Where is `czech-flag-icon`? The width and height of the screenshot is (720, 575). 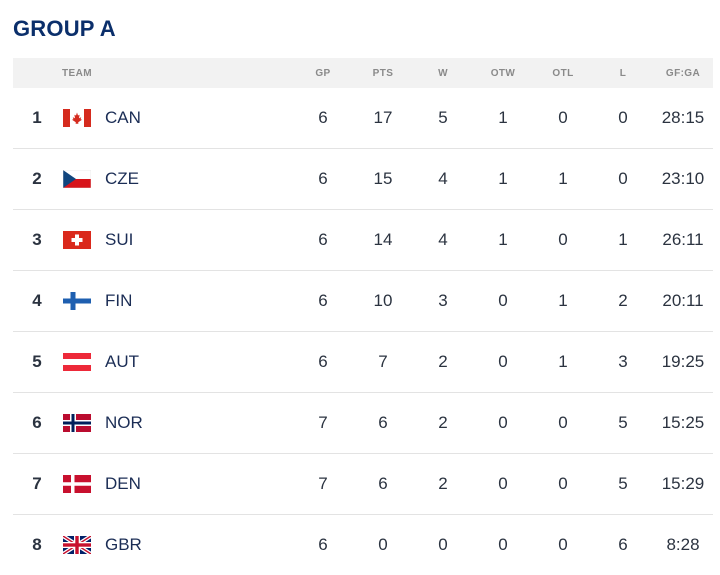
czech-flag-icon is located at coordinates (77, 179).